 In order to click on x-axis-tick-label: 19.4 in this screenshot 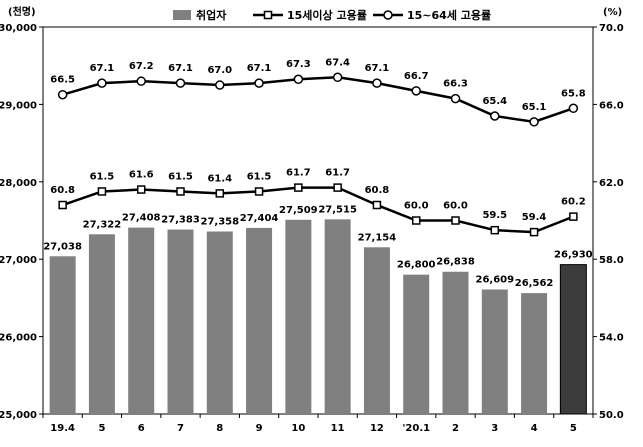, I will do `click(62, 428)`.